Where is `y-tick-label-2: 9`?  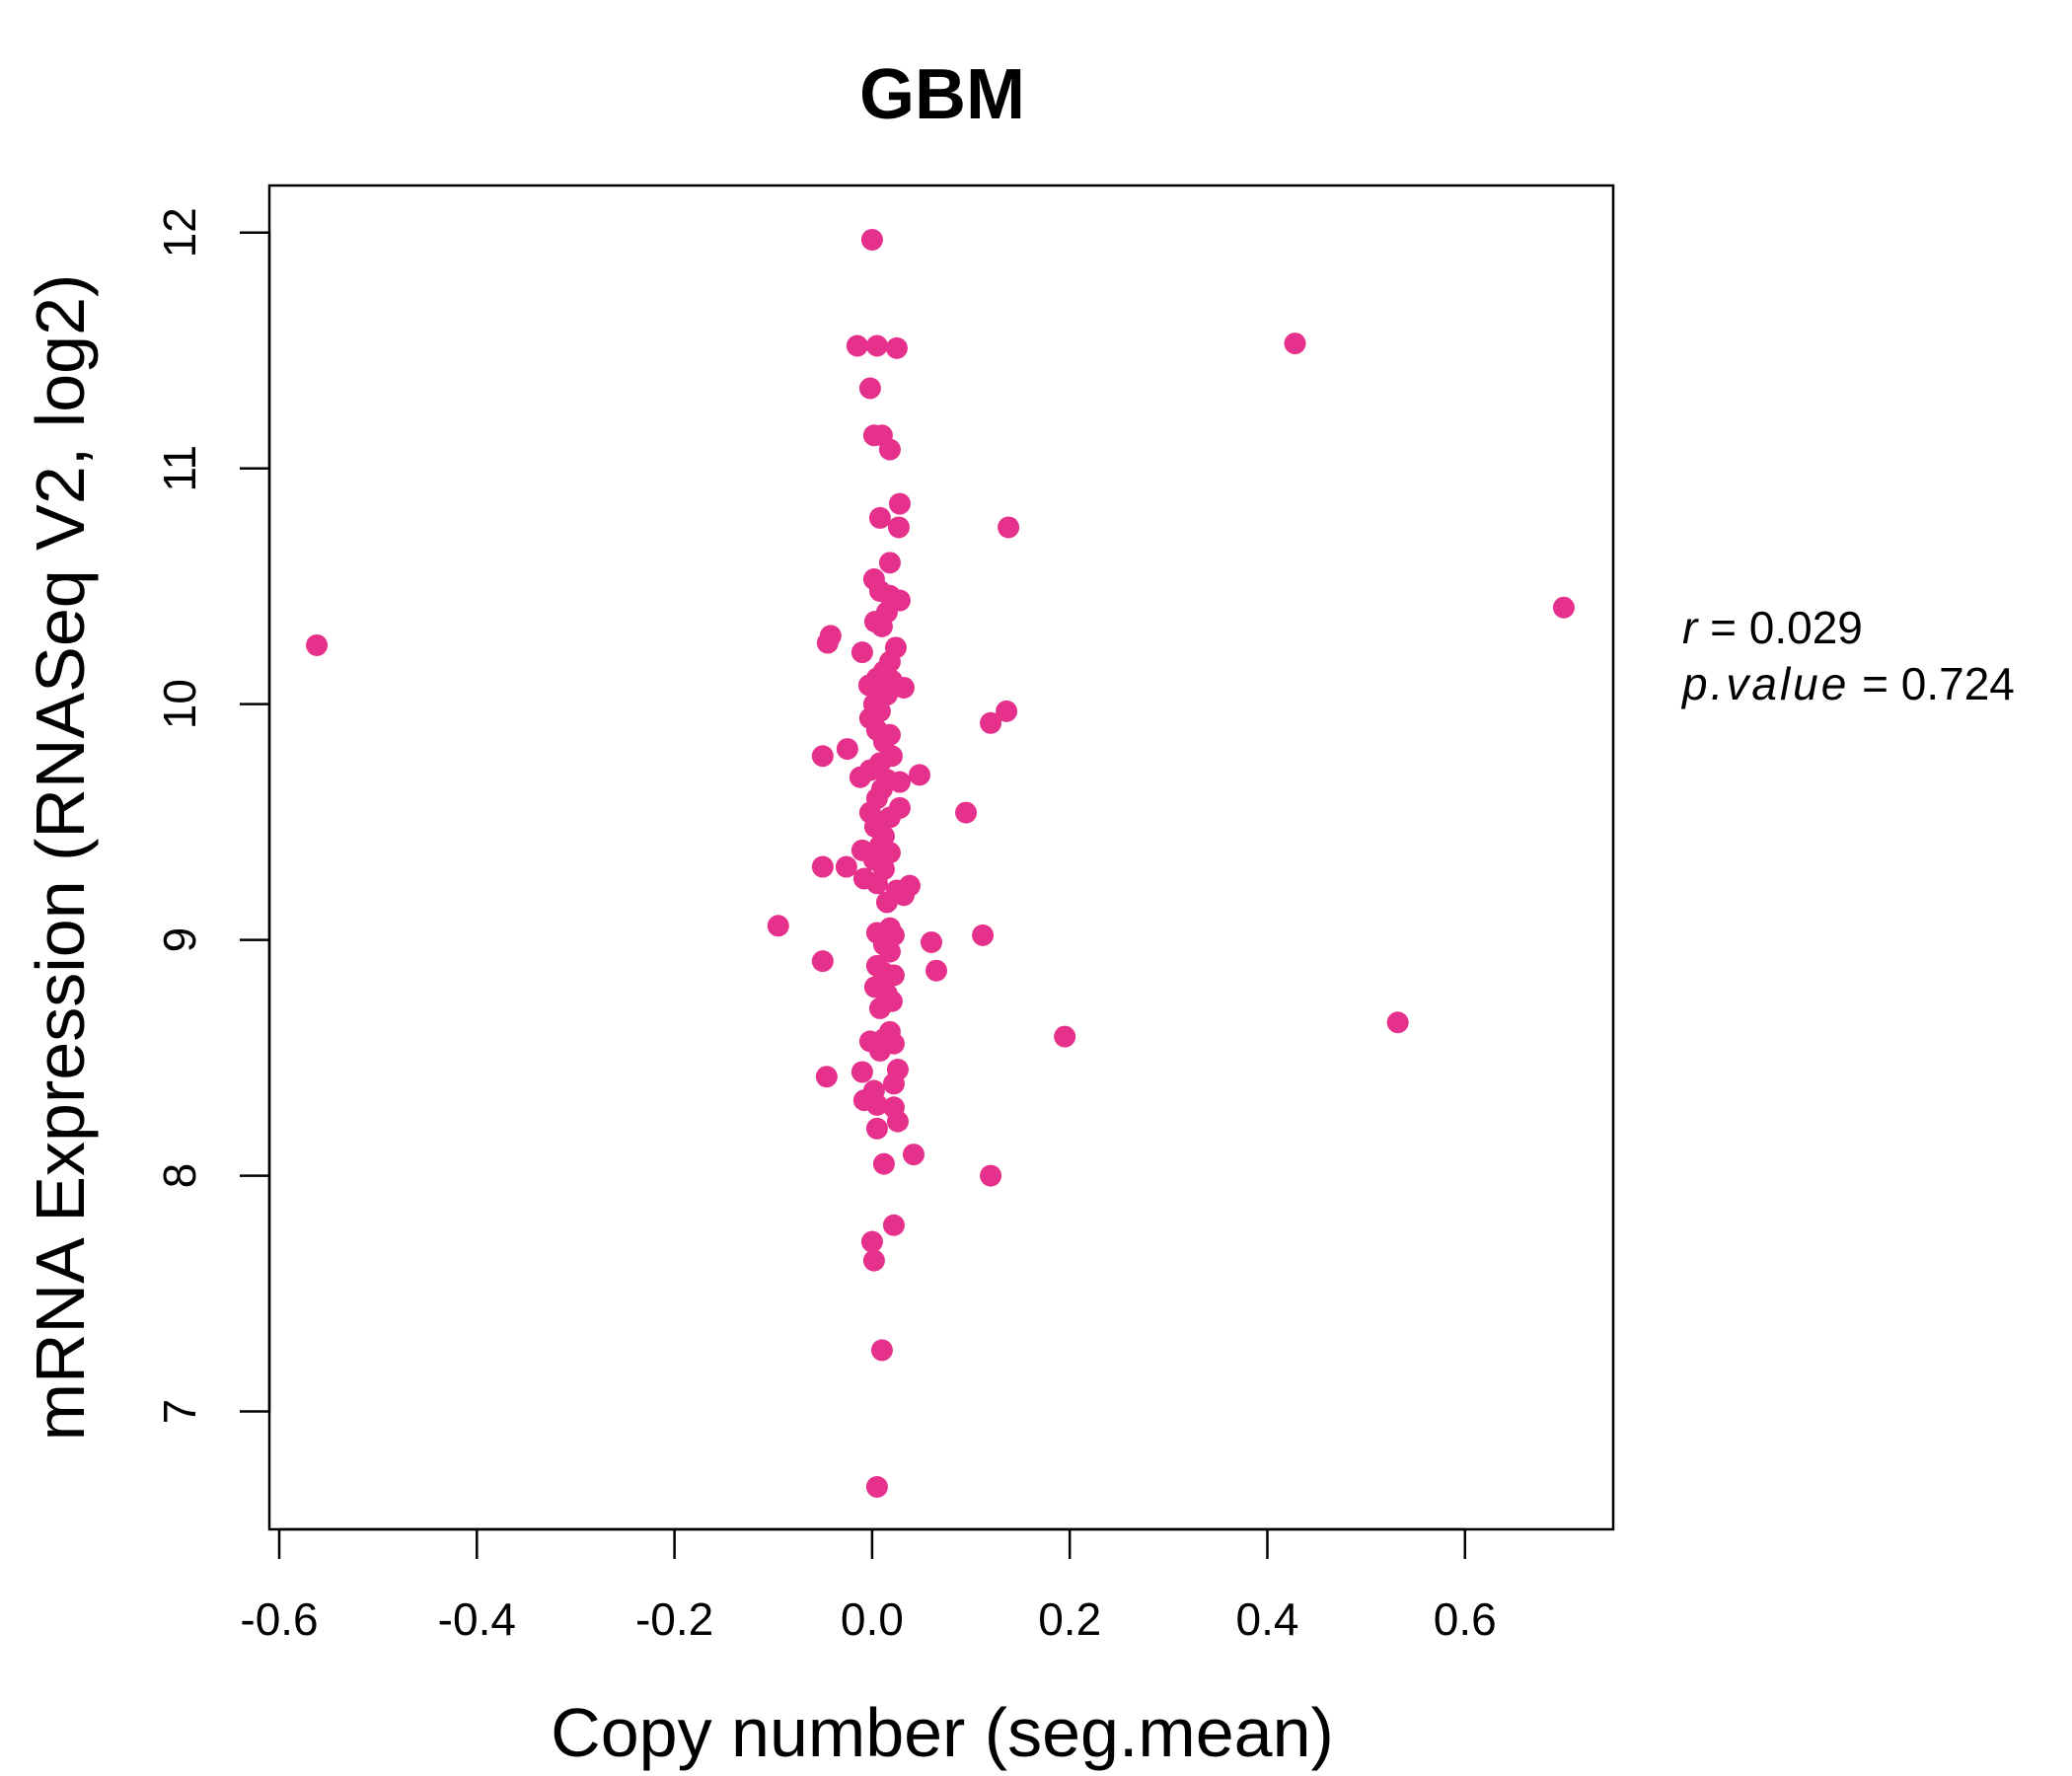
y-tick-label-2: 9 is located at coordinates (179, 940).